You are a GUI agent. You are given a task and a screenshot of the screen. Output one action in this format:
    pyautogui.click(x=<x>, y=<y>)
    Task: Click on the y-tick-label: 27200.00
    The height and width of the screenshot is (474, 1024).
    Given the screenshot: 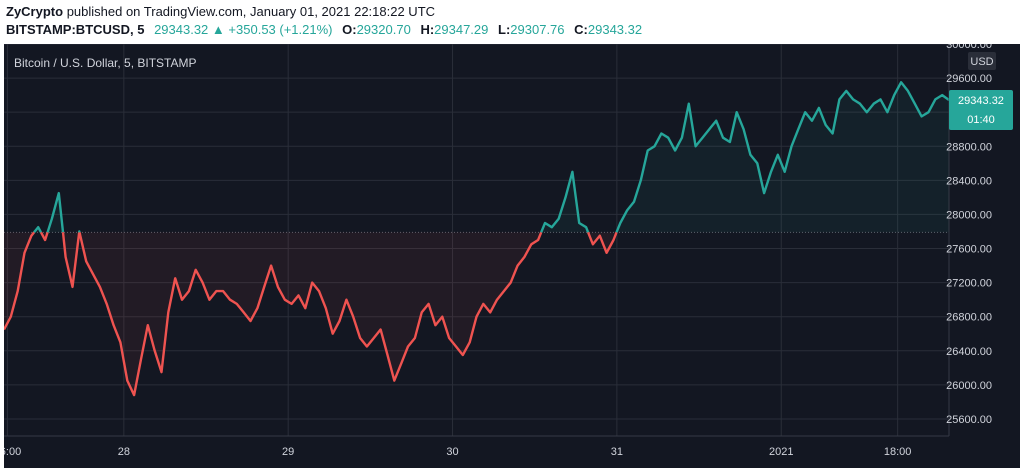 What is the action you would take?
    pyautogui.click(x=969, y=284)
    